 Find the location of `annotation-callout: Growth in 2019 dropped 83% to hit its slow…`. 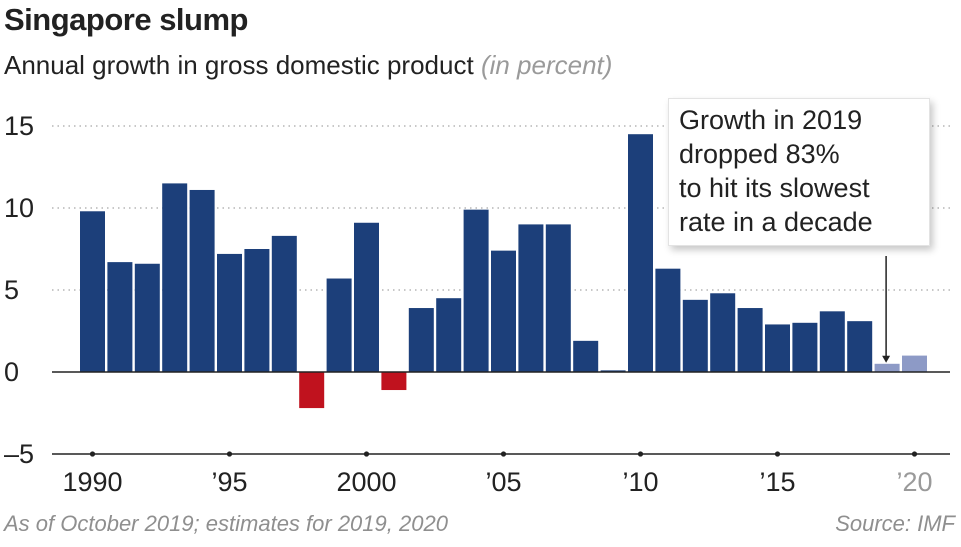

annotation-callout: Growth in 2019 dropped 83% to hit its slow… is located at coordinates (799, 172).